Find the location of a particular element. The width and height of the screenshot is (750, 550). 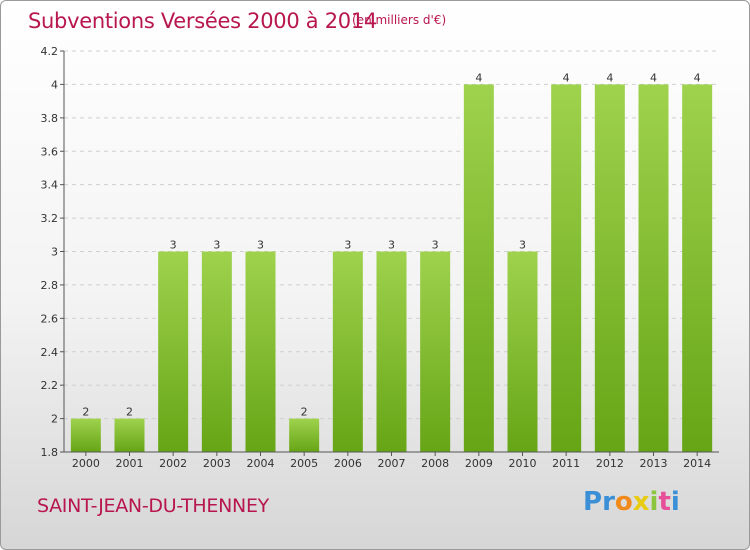

x-tick-label: 2000 is located at coordinates (86, 463).